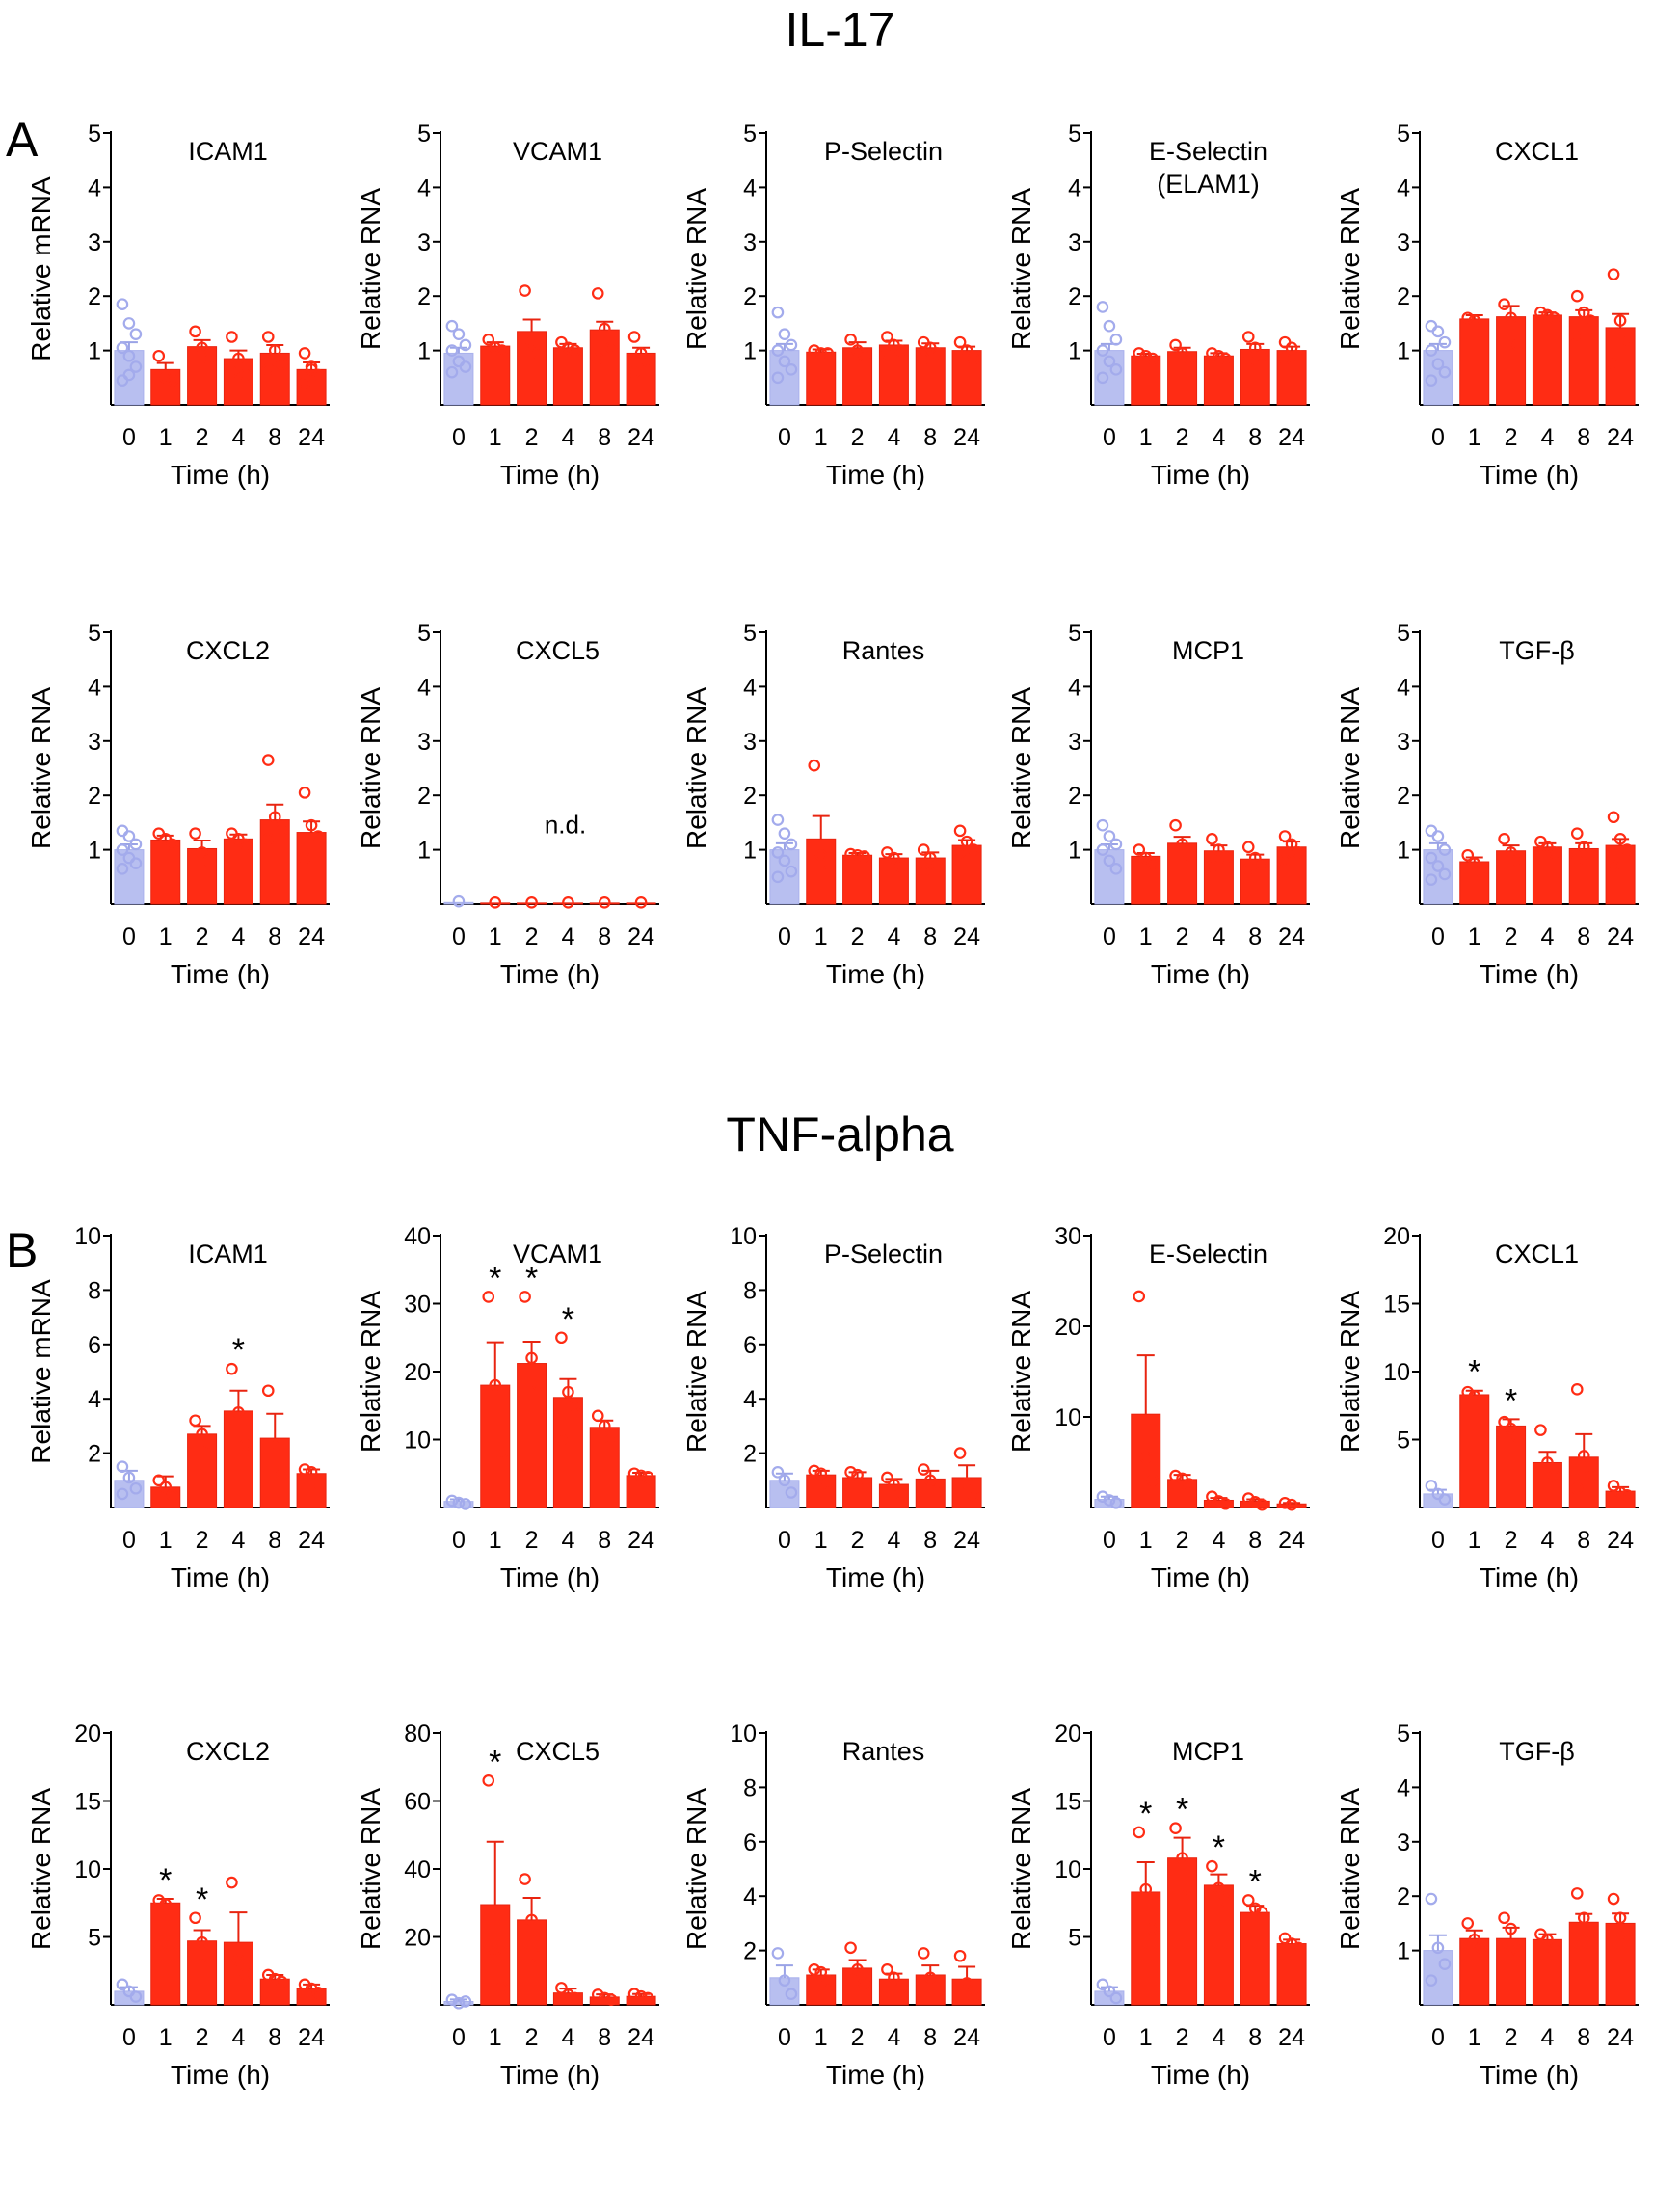 Image resolution: width=1680 pixels, height=2188 pixels. I want to click on y-tick-label: 30, so click(418, 1305).